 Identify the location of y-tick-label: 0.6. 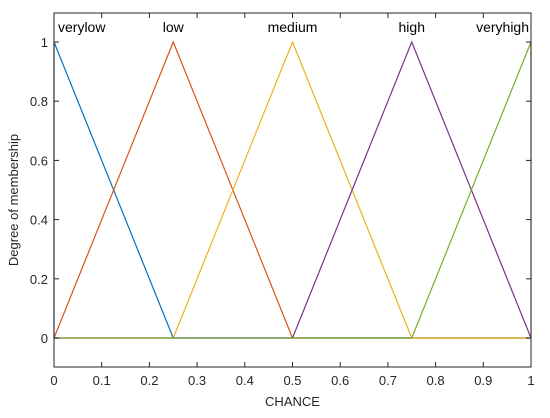
(39, 160).